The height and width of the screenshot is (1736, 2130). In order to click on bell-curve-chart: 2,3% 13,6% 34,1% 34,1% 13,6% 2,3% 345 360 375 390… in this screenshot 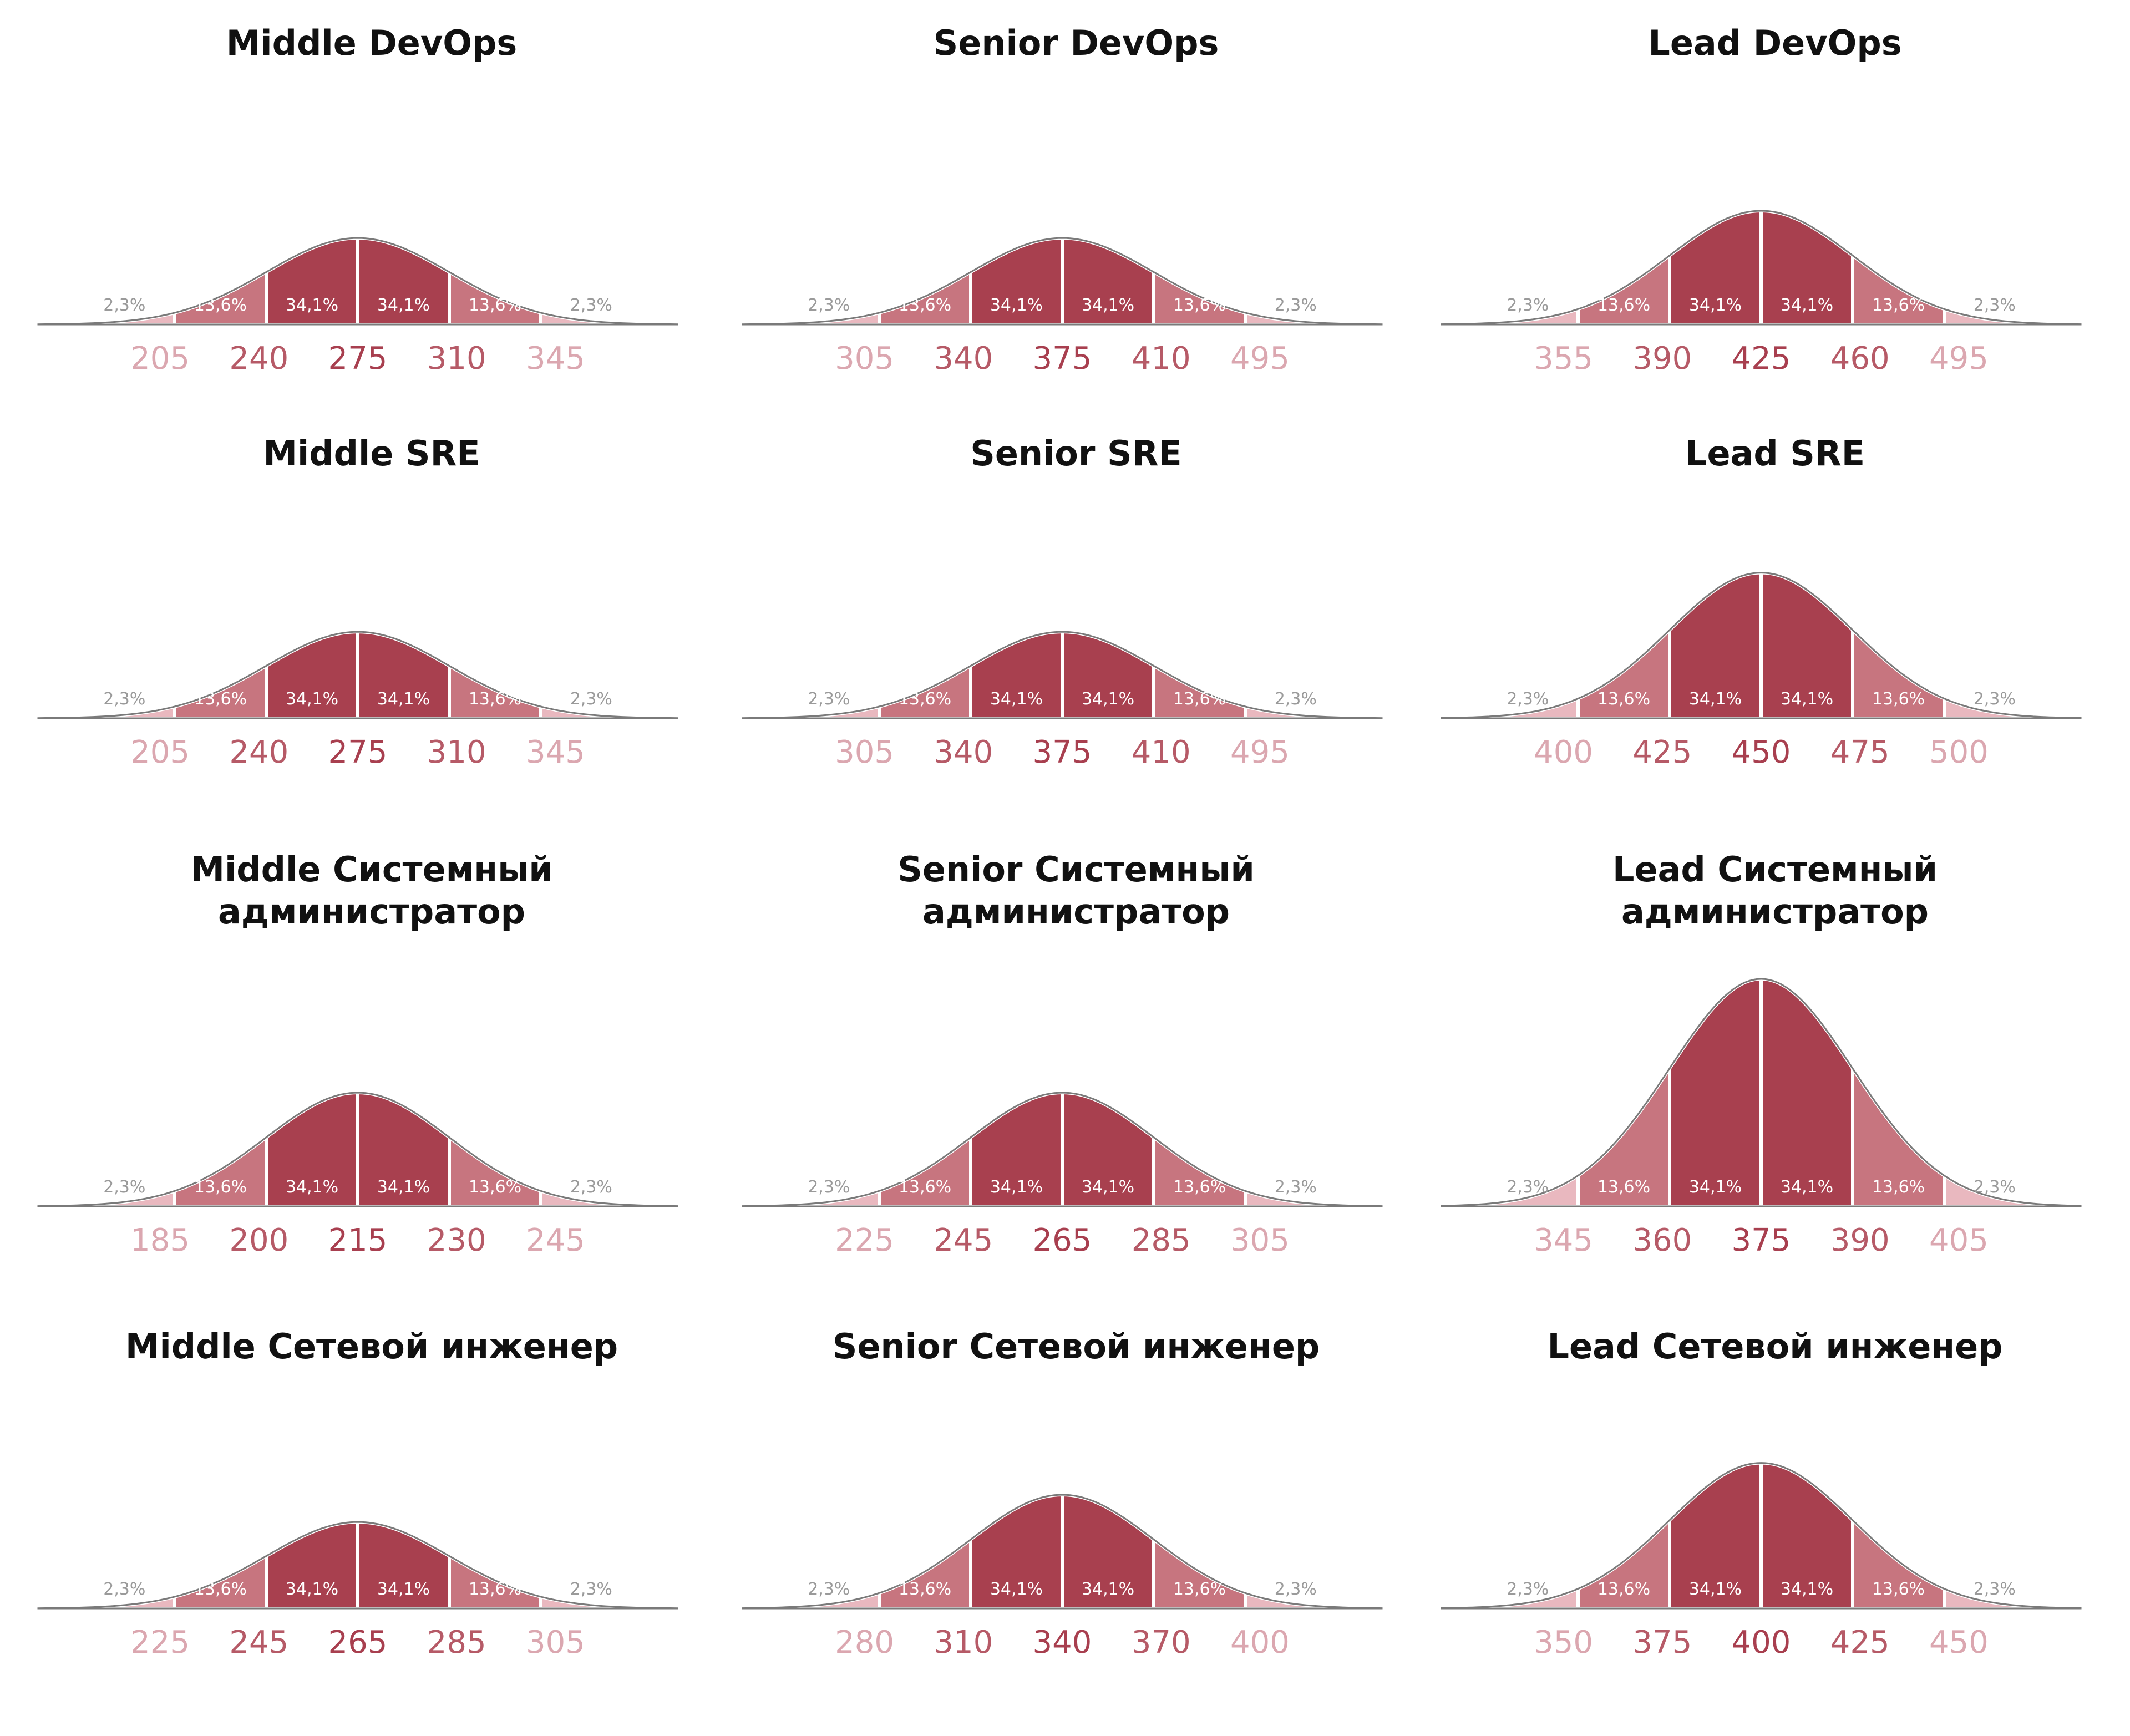, I will do `click(1762, 1117)`.